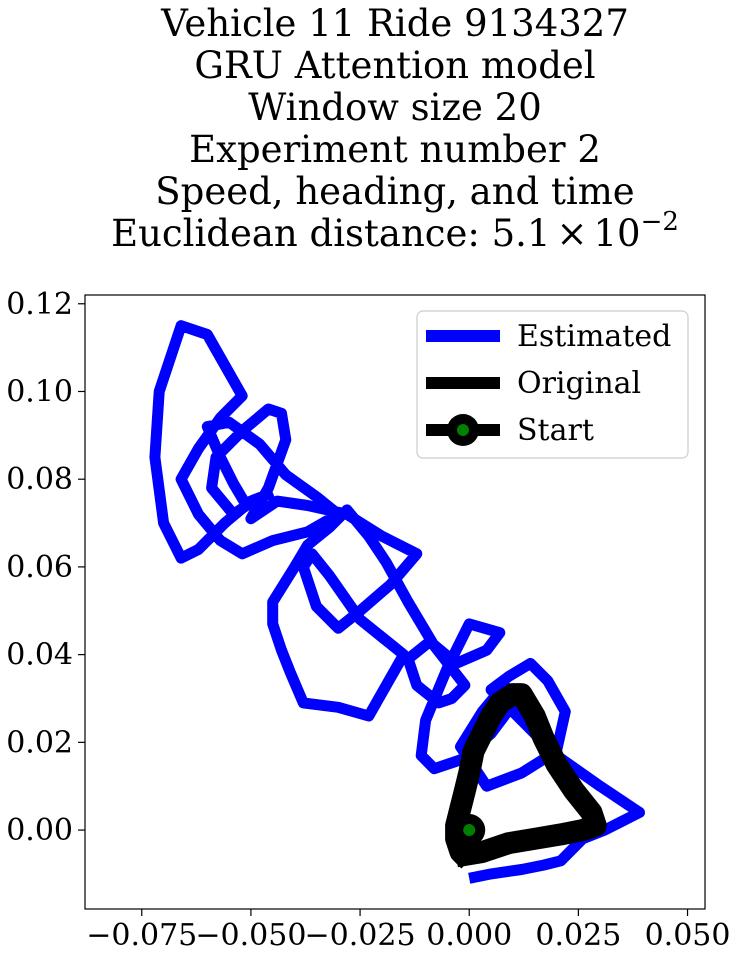  I want to click on legend-label-start: Start, so click(555, 430).